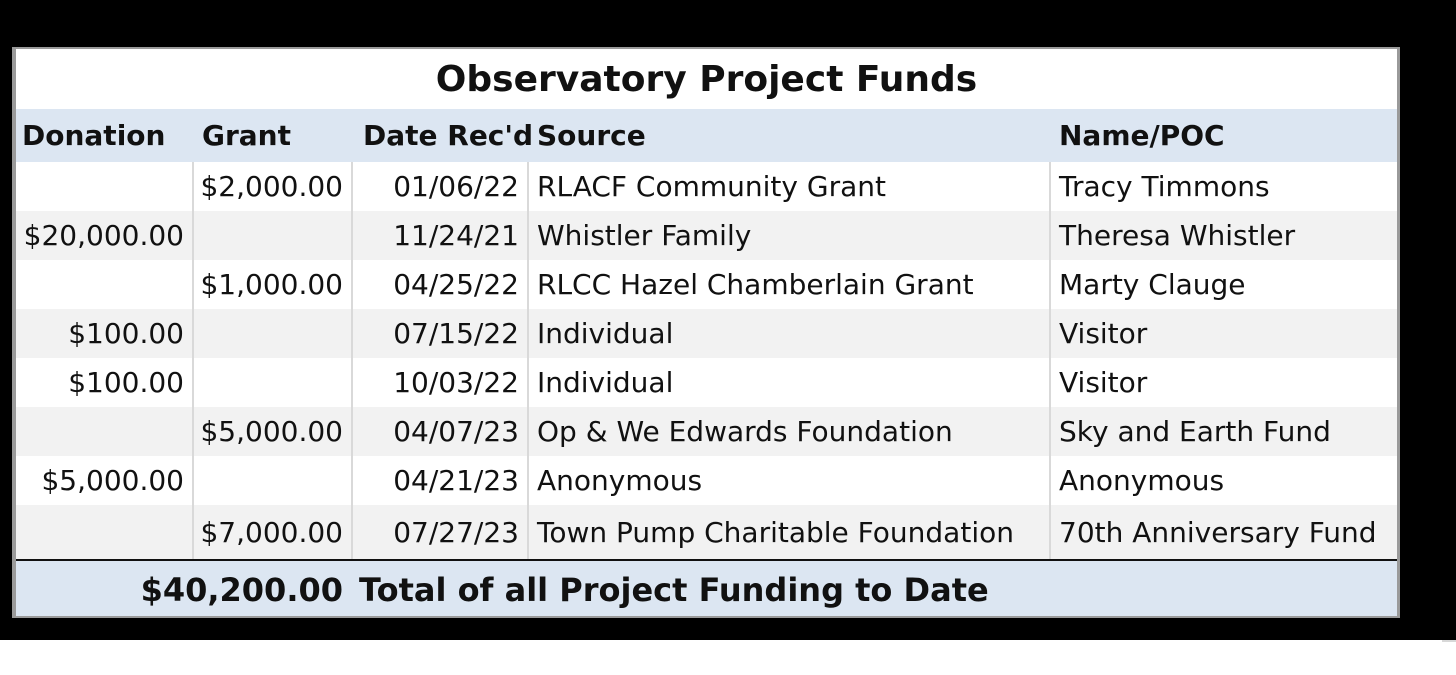  I want to click on table-row: $100.00 10/03/22 Individual Visitor, so click(706, 382).